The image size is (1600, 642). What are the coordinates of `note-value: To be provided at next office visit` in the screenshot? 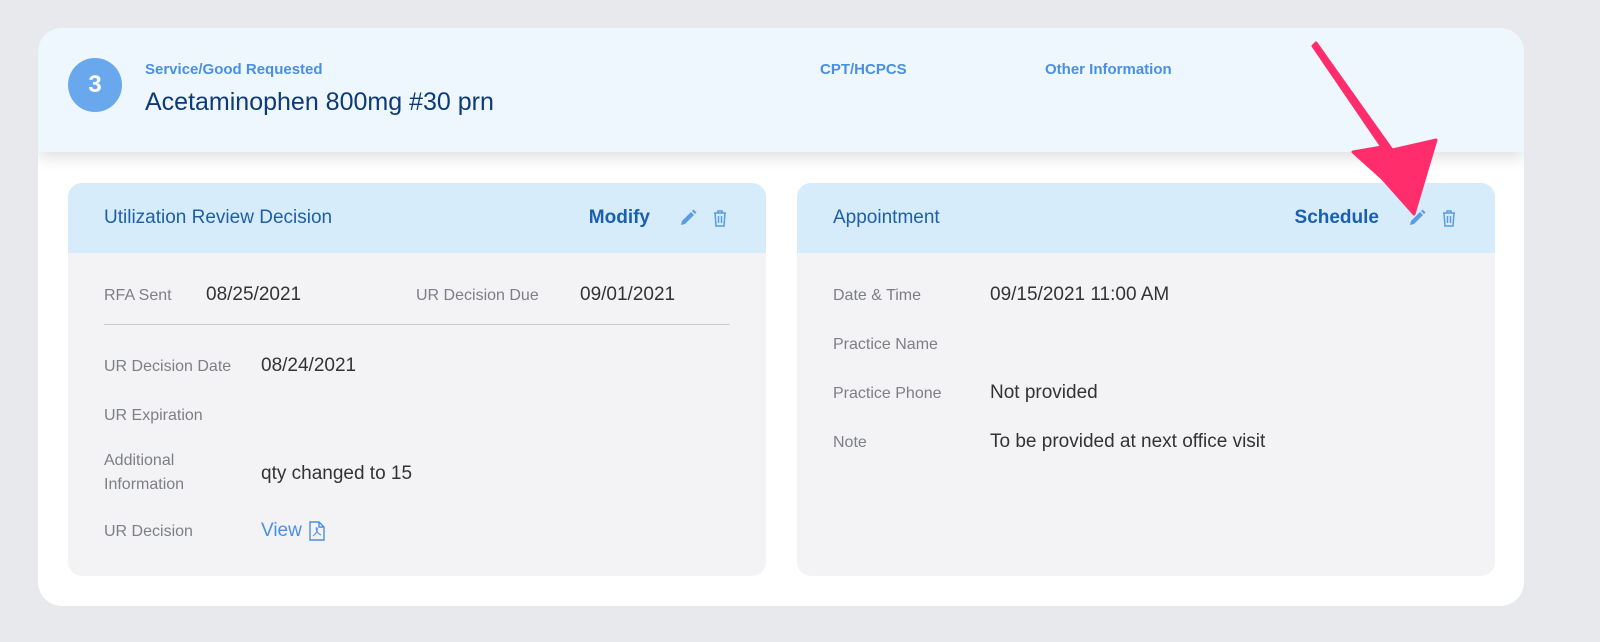 It's located at (1128, 441).